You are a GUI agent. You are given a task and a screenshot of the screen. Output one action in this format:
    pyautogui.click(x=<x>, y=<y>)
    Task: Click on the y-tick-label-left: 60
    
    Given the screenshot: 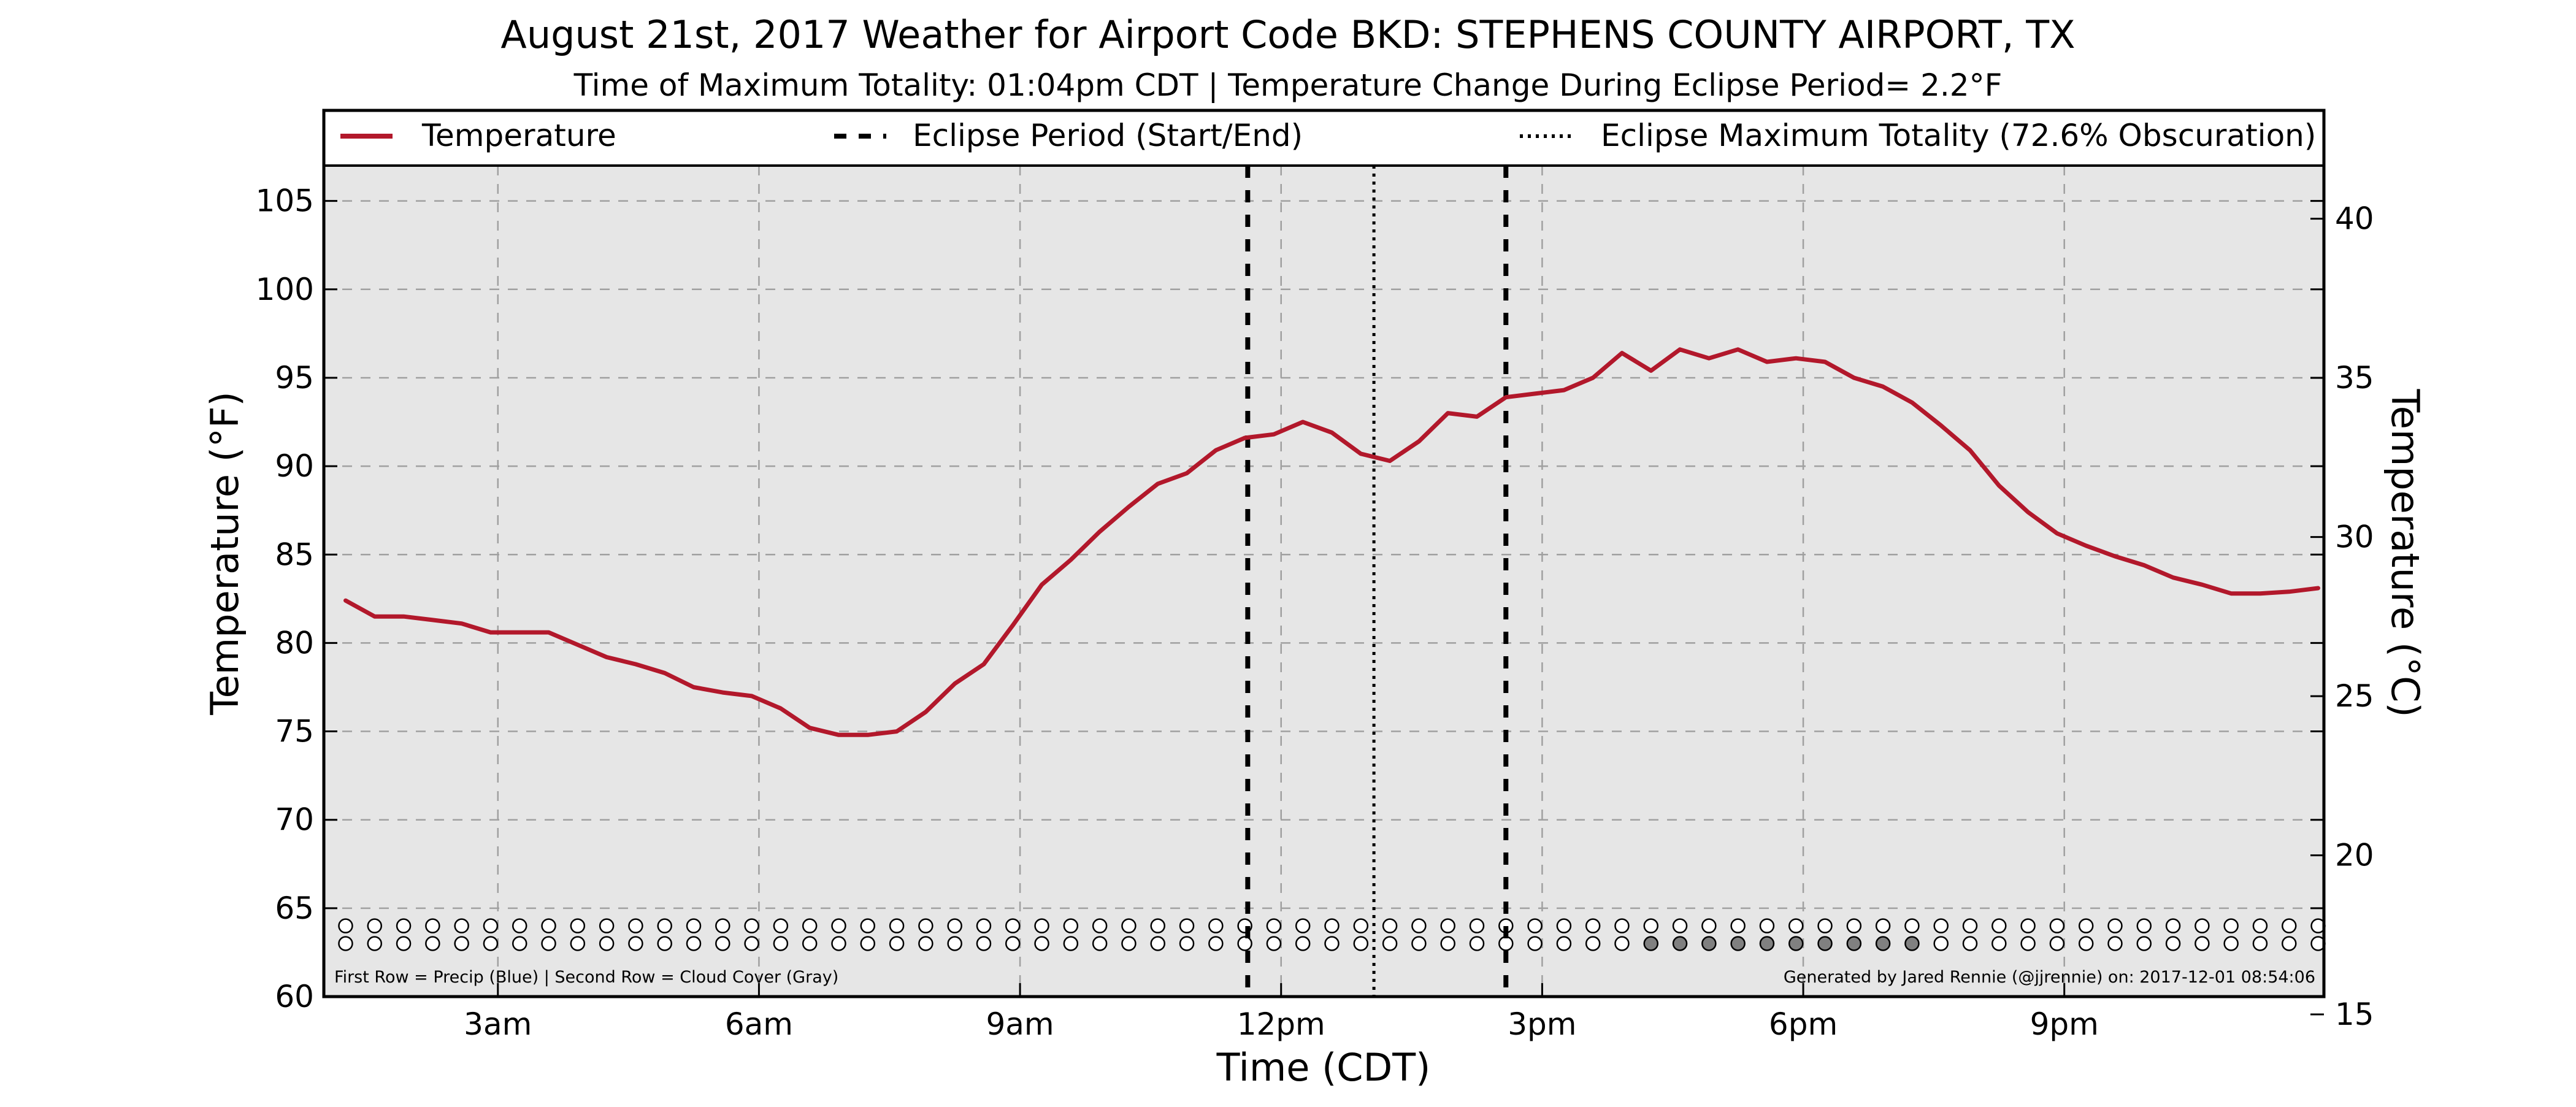 What is the action you would take?
    pyautogui.click(x=294, y=996)
    